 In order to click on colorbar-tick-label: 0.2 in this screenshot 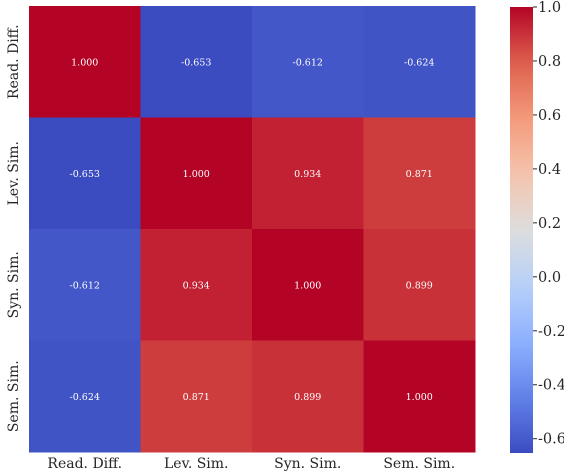, I will do `click(549, 224)`.